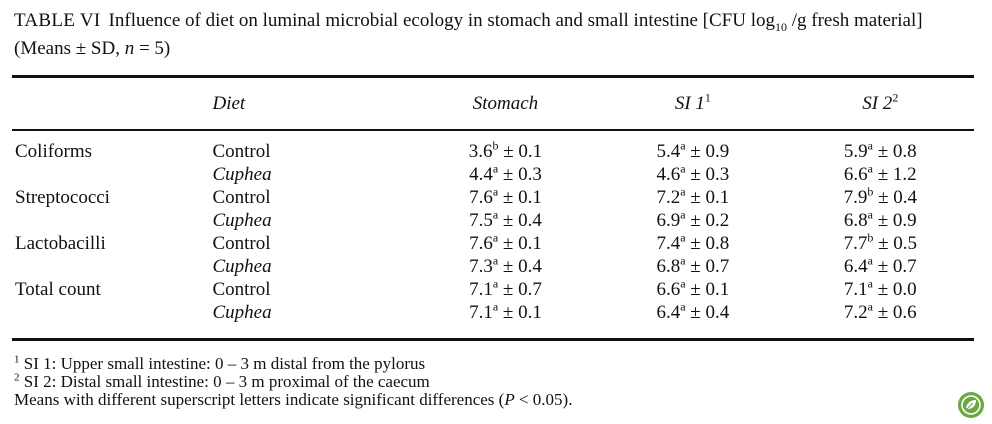 Image resolution: width=992 pixels, height=424 pixels. I want to click on header-si1-label: SI 1, so click(689, 103).